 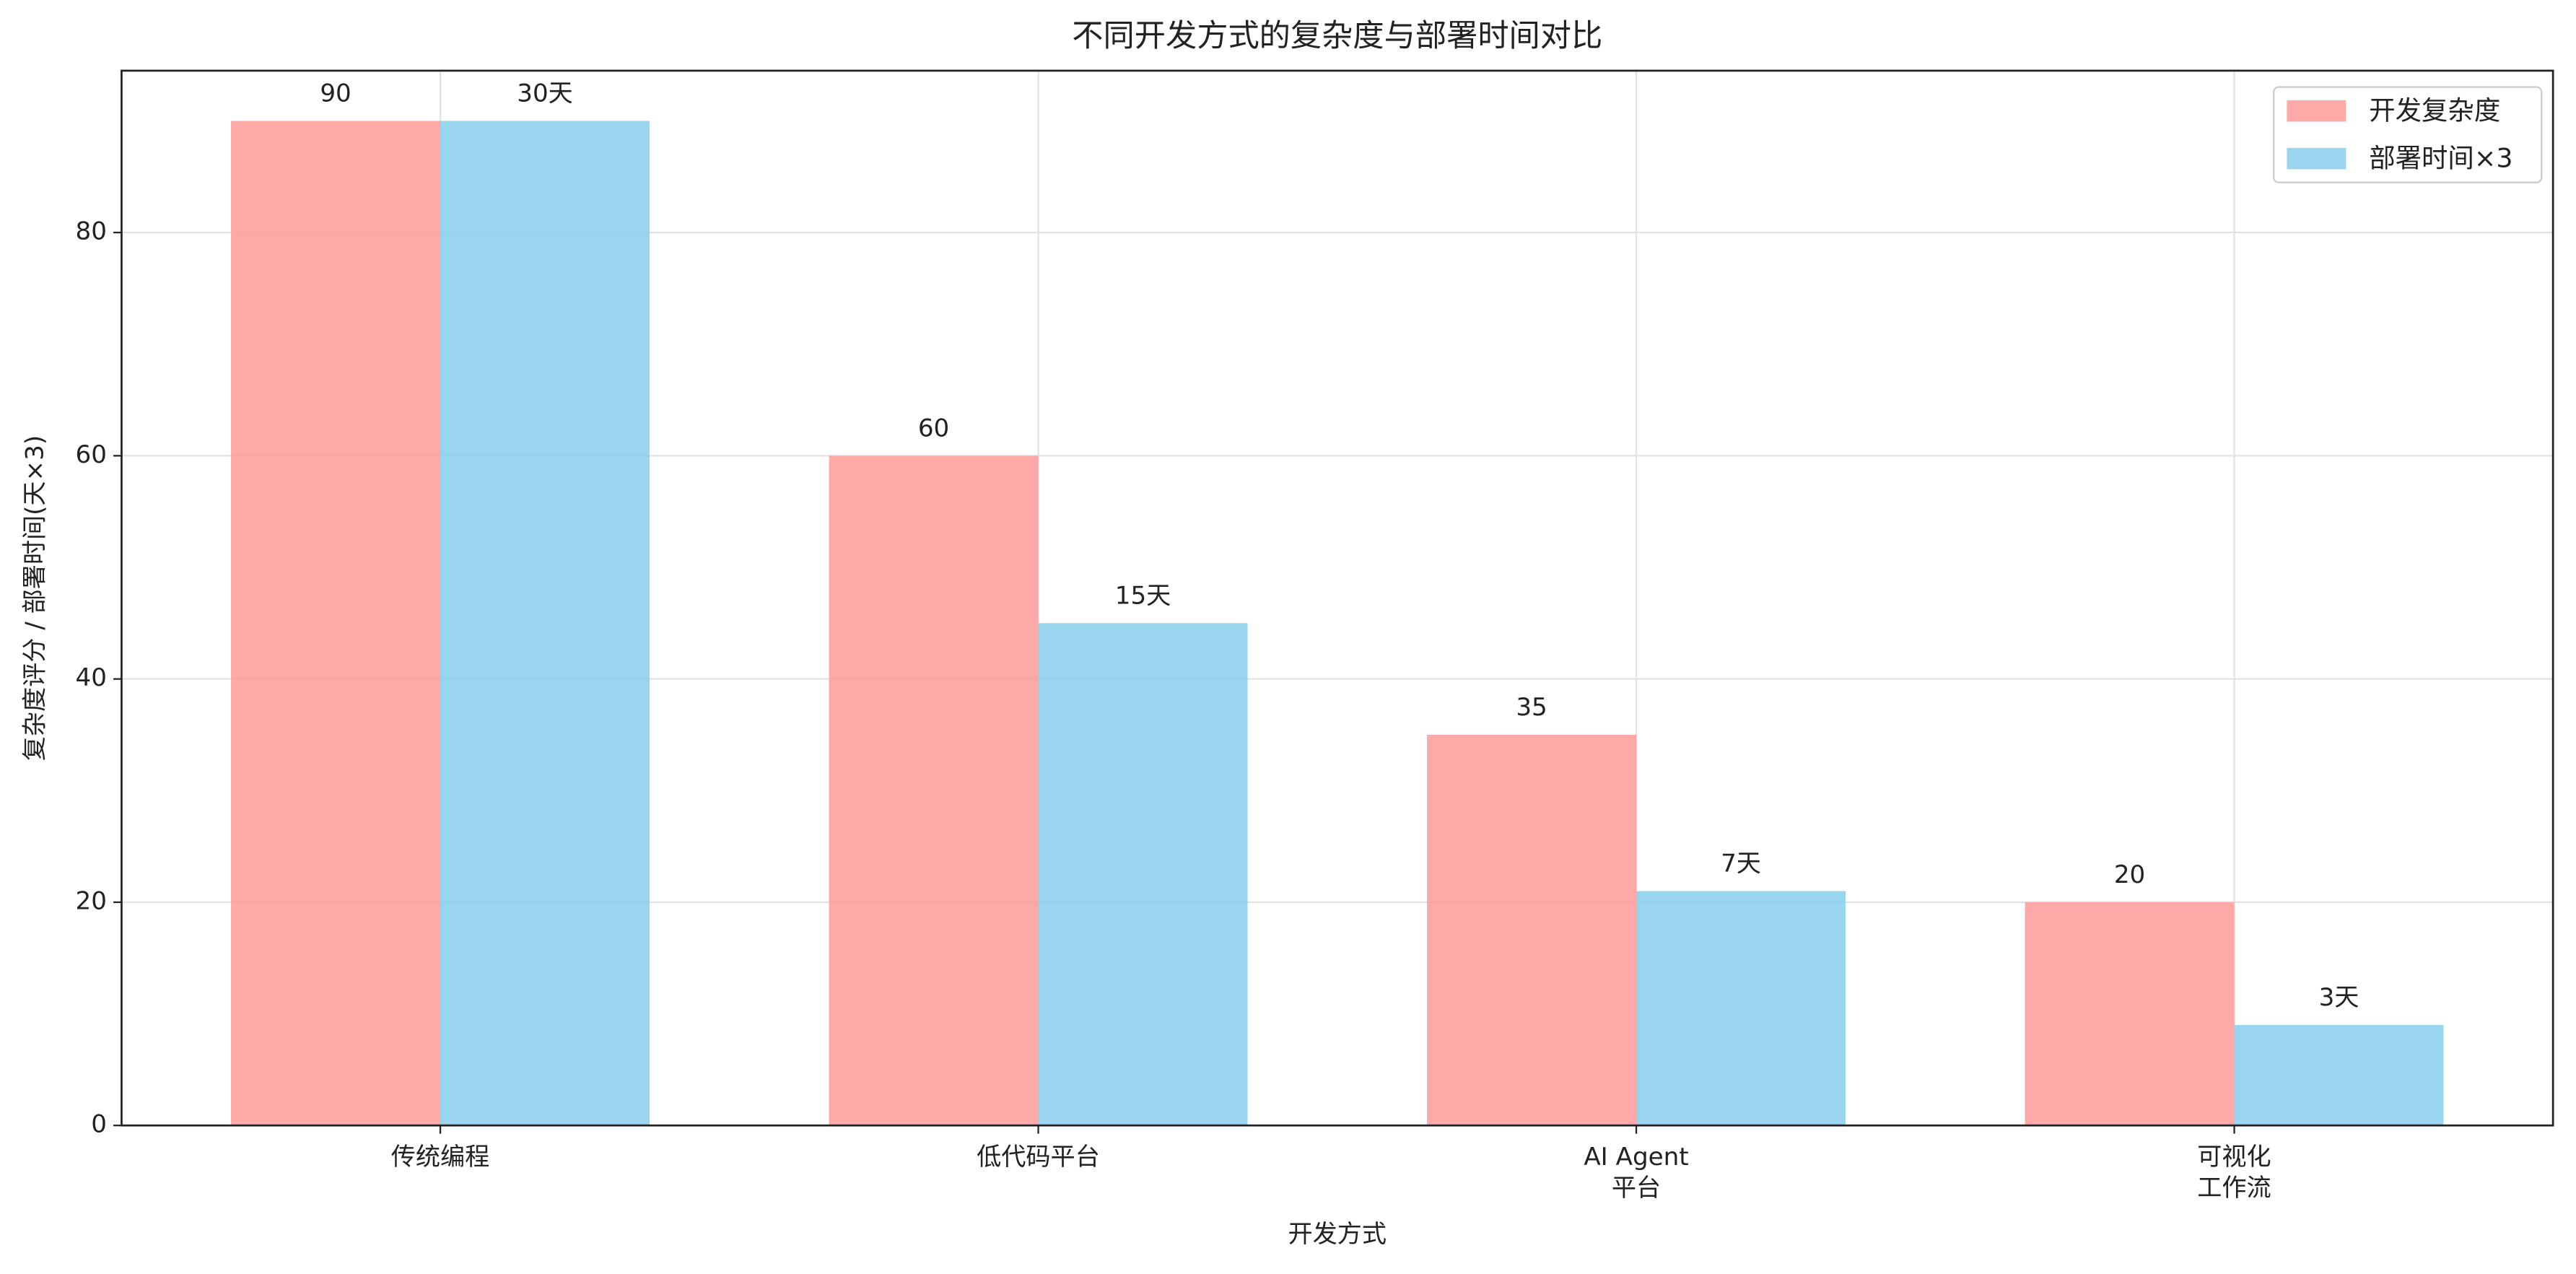 I want to click on legend-label: 部署时间×3, so click(x=2440, y=157).